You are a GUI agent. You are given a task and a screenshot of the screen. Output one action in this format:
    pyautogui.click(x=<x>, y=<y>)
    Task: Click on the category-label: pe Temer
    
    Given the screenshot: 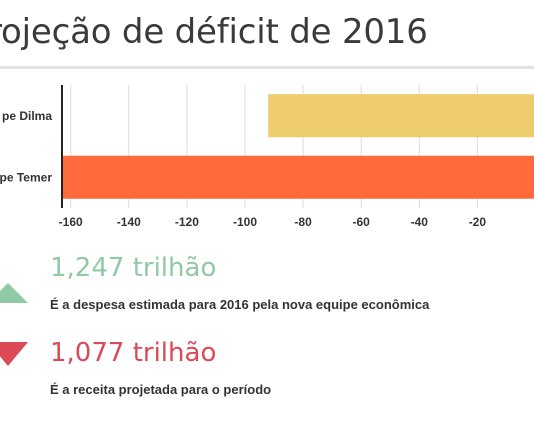 What is the action you would take?
    pyautogui.click(x=26, y=177)
    